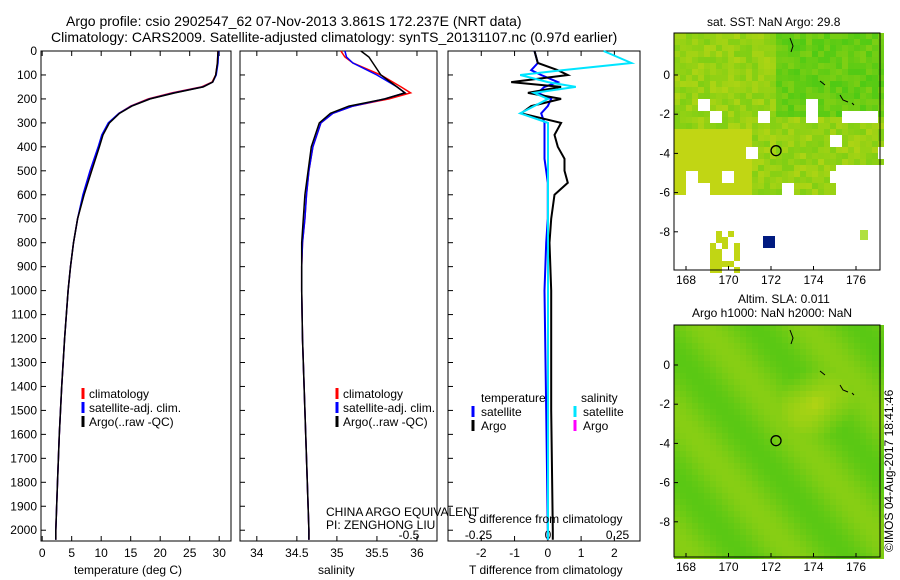 The width and height of the screenshot is (900, 580). Describe the element at coordinates (614, 553) in the screenshot. I see `x-tick-label: 2` at that location.